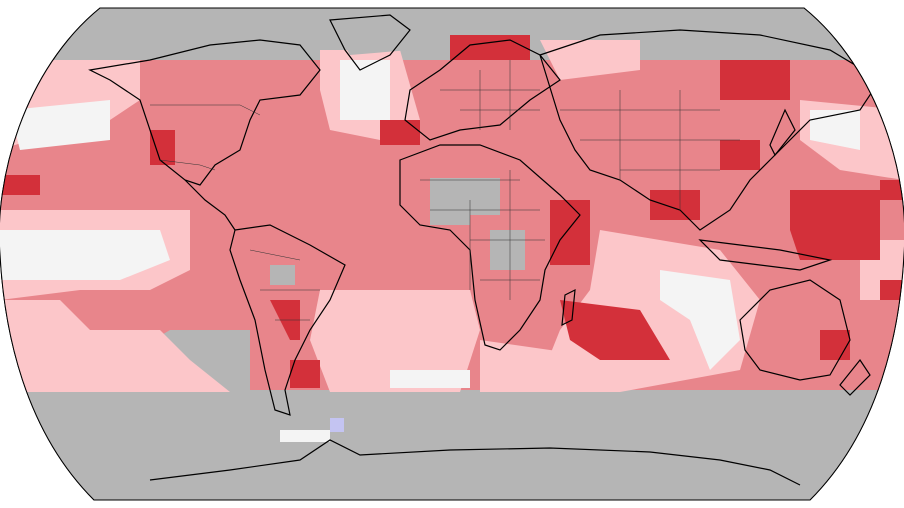 This screenshot has height=508, width=904. Describe the element at coordinates (550, 366) in the screenshot. I see `southern-ocean-light` at that location.